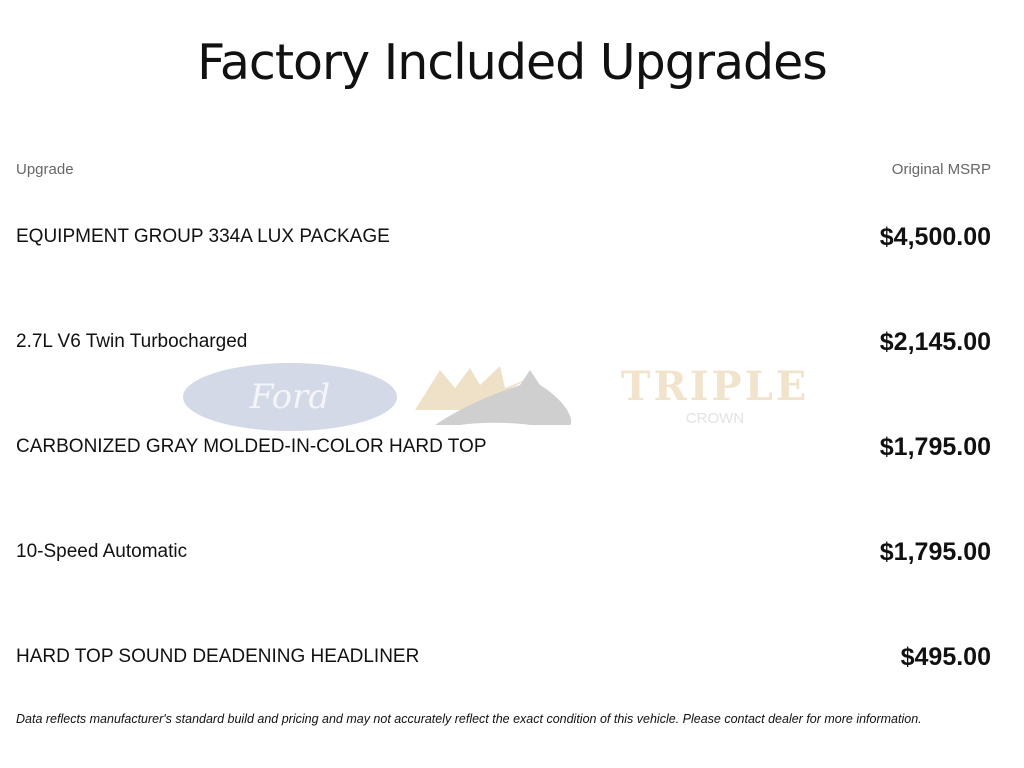  Describe the element at coordinates (512, 62) in the screenshot. I see `page-title: Factory Included Upgrades` at that location.